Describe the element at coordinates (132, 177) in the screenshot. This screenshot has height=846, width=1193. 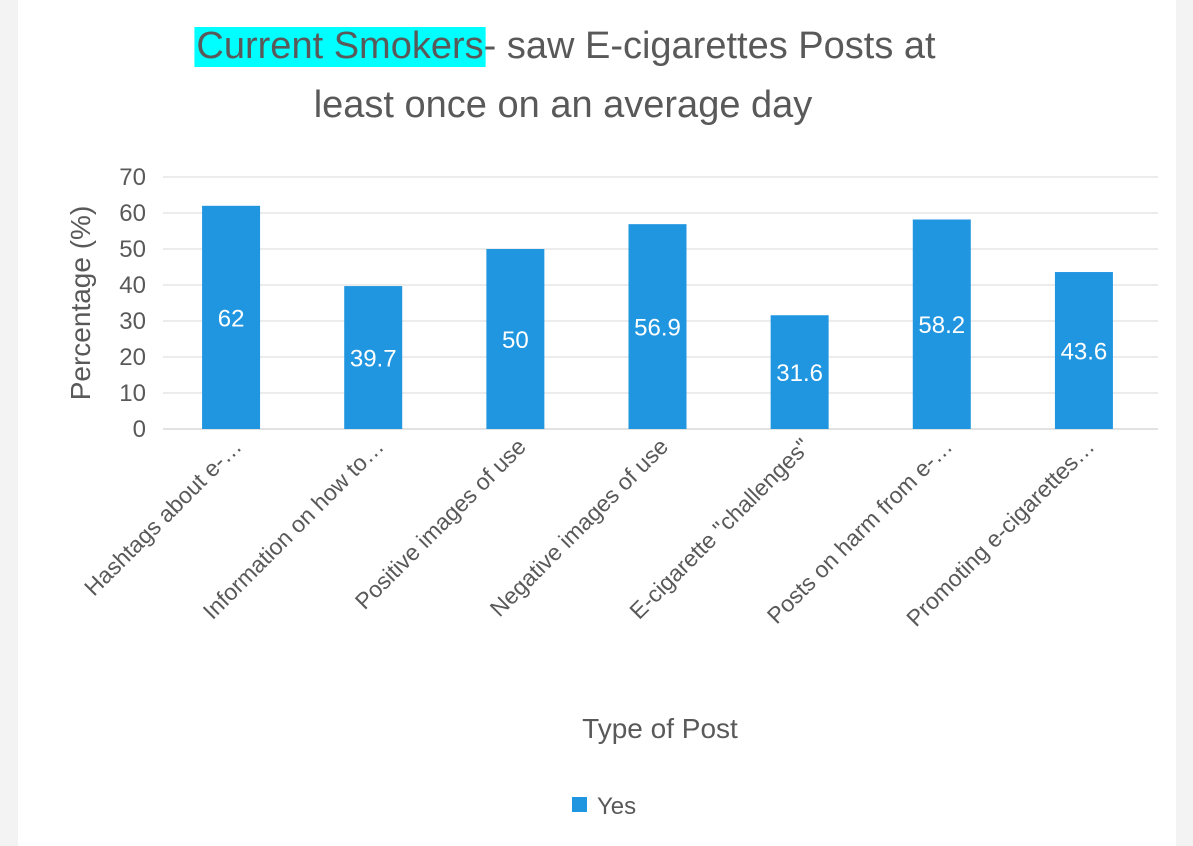
I see `y-tick-label: 70` at that location.